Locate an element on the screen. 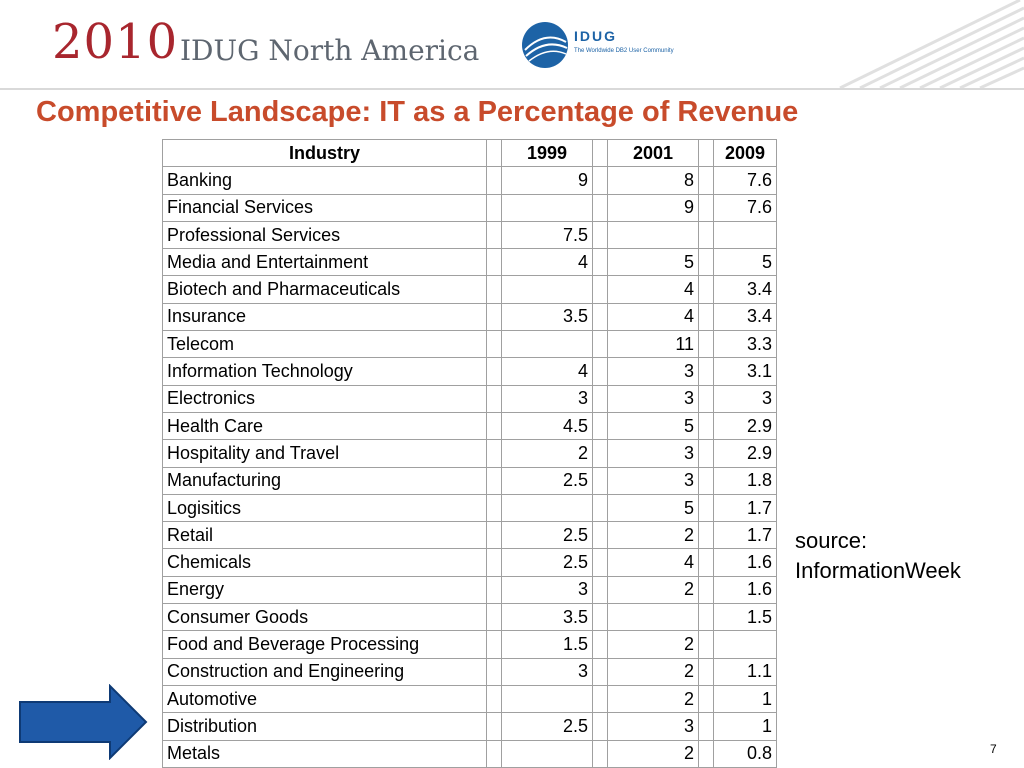 This screenshot has height=768, width=1024. value-1999-cell: 4.5 is located at coordinates (547, 426).